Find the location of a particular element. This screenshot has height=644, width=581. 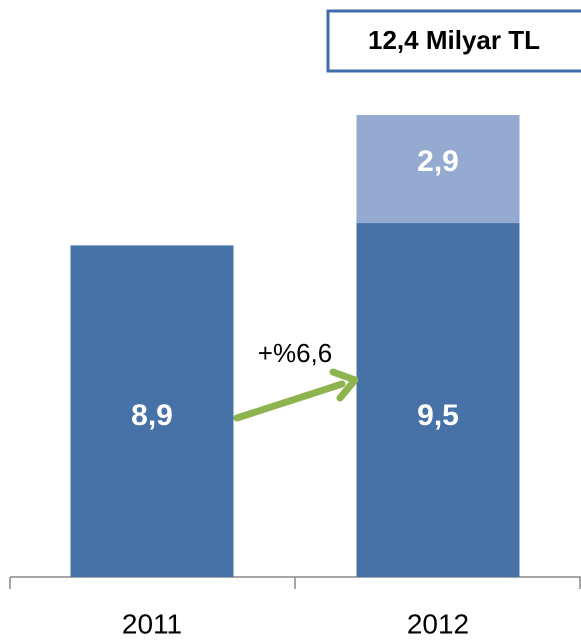

total-label: 12,4 Milyar TL is located at coordinates (454, 40).